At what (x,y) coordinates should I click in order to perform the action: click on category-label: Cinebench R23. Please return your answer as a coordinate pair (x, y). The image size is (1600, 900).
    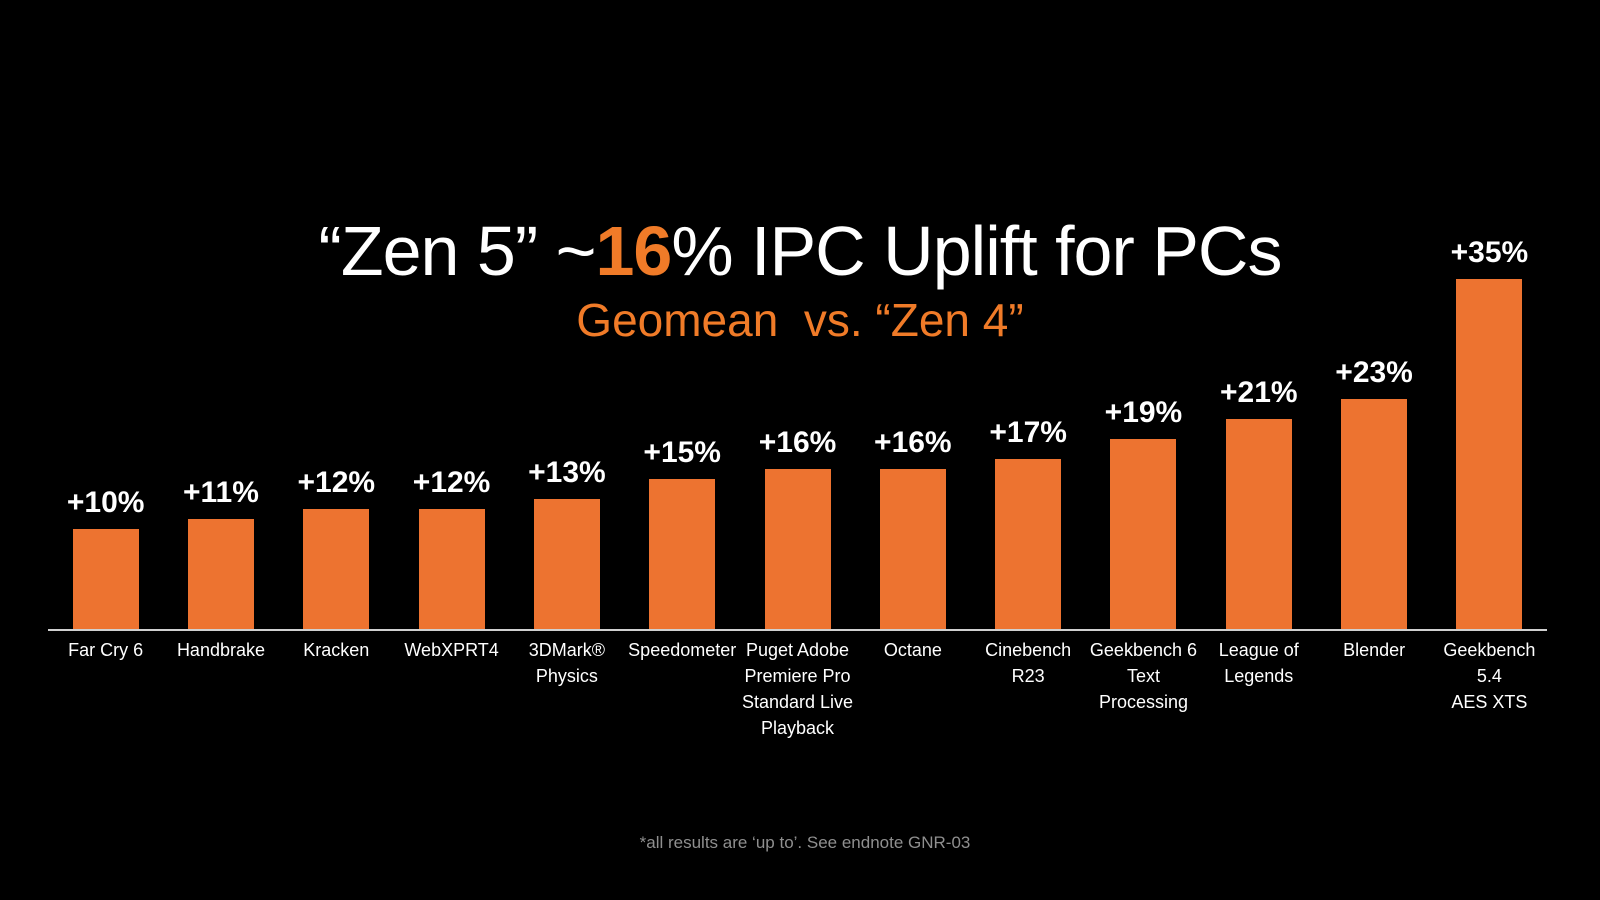
    Looking at the image, I should click on (1028, 663).